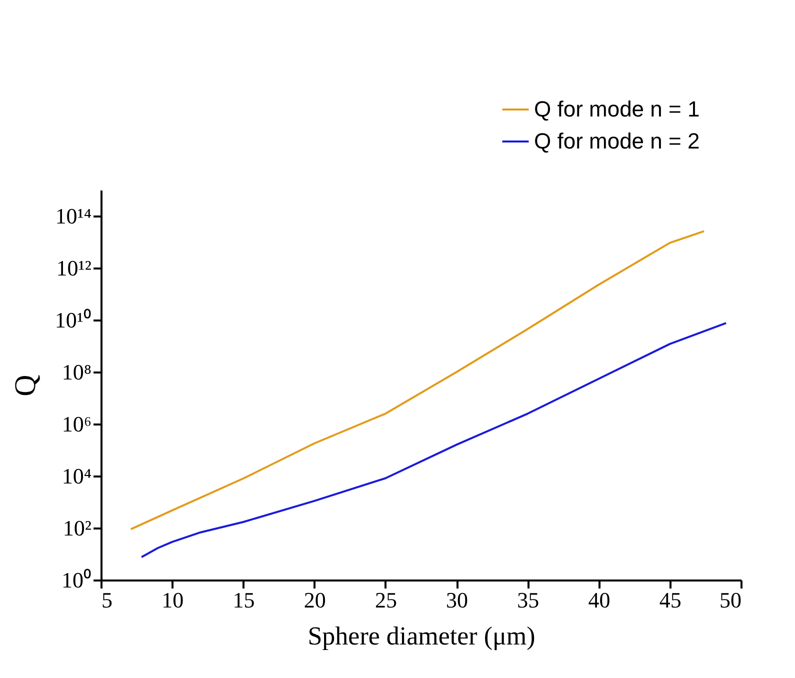 The width and height of the screenshot is (795, 678). I want to click on x-tick-label: 45, so click(670, 600).